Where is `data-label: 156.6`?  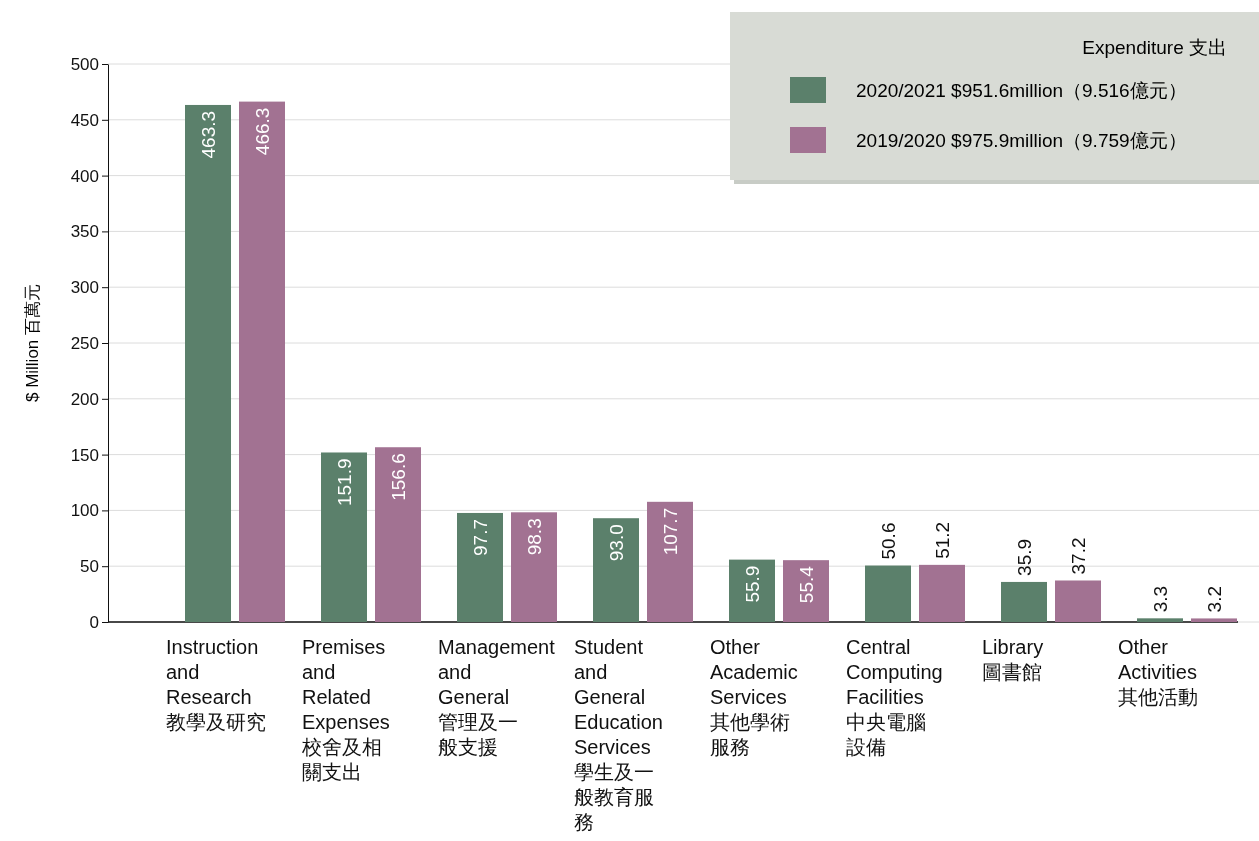
data-label: 156.6 is located at coordinates (398, 477).